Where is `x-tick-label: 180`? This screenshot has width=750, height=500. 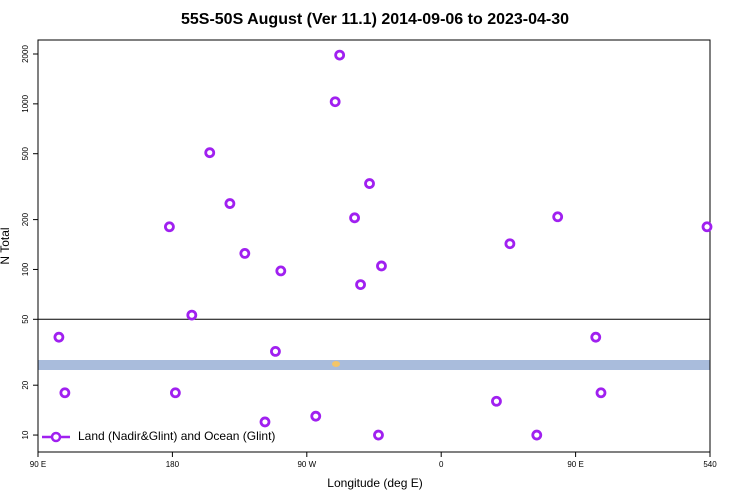
x-tick-label: 180 is located at coordinates (173, 464).